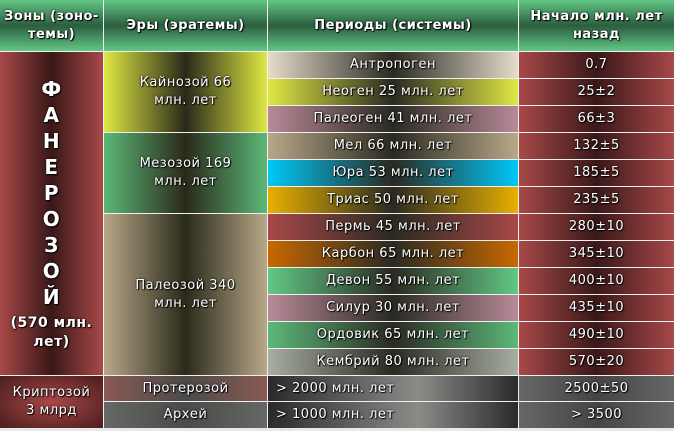  Describe the element at coordinates (393, 25) in the screenshot. I see `header-periods: Периоды (системы)` at that location.